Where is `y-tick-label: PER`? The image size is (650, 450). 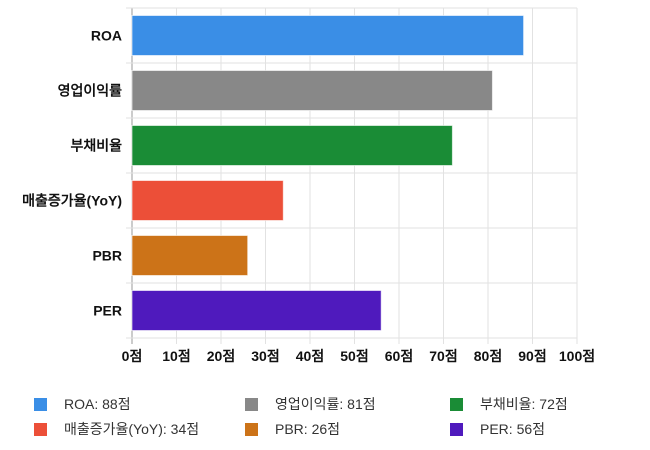
y-tick-label: PER is located at coordinates (107, 311).